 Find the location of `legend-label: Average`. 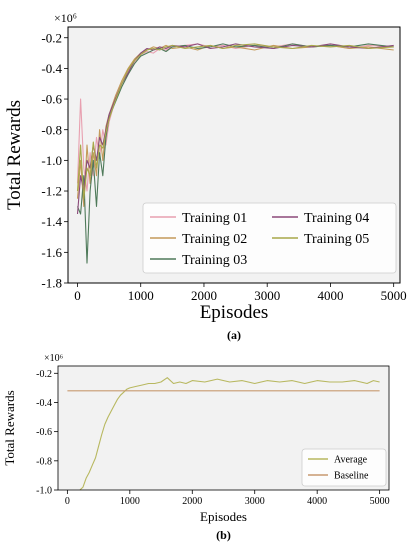

legend-label: Average is located at coordinates (351, 460).